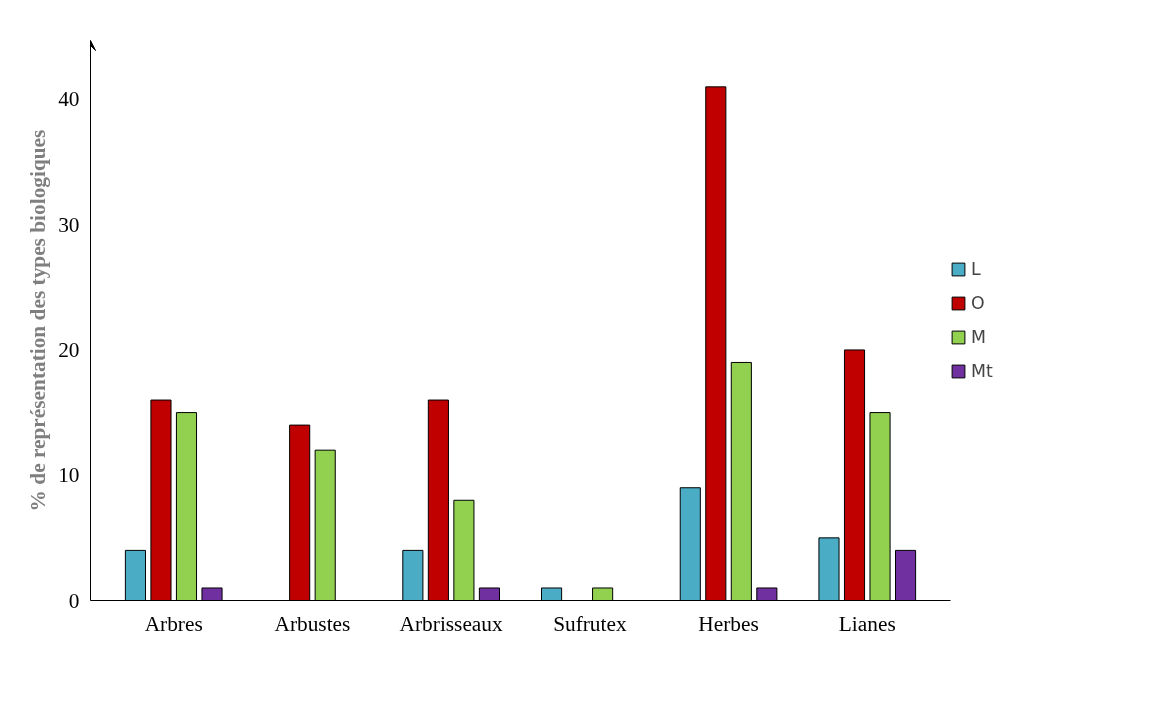 This screenshot has height=727, width=1166. I want to click on y-axis-title: % de représentation des types biologiques, so click(38, 320).